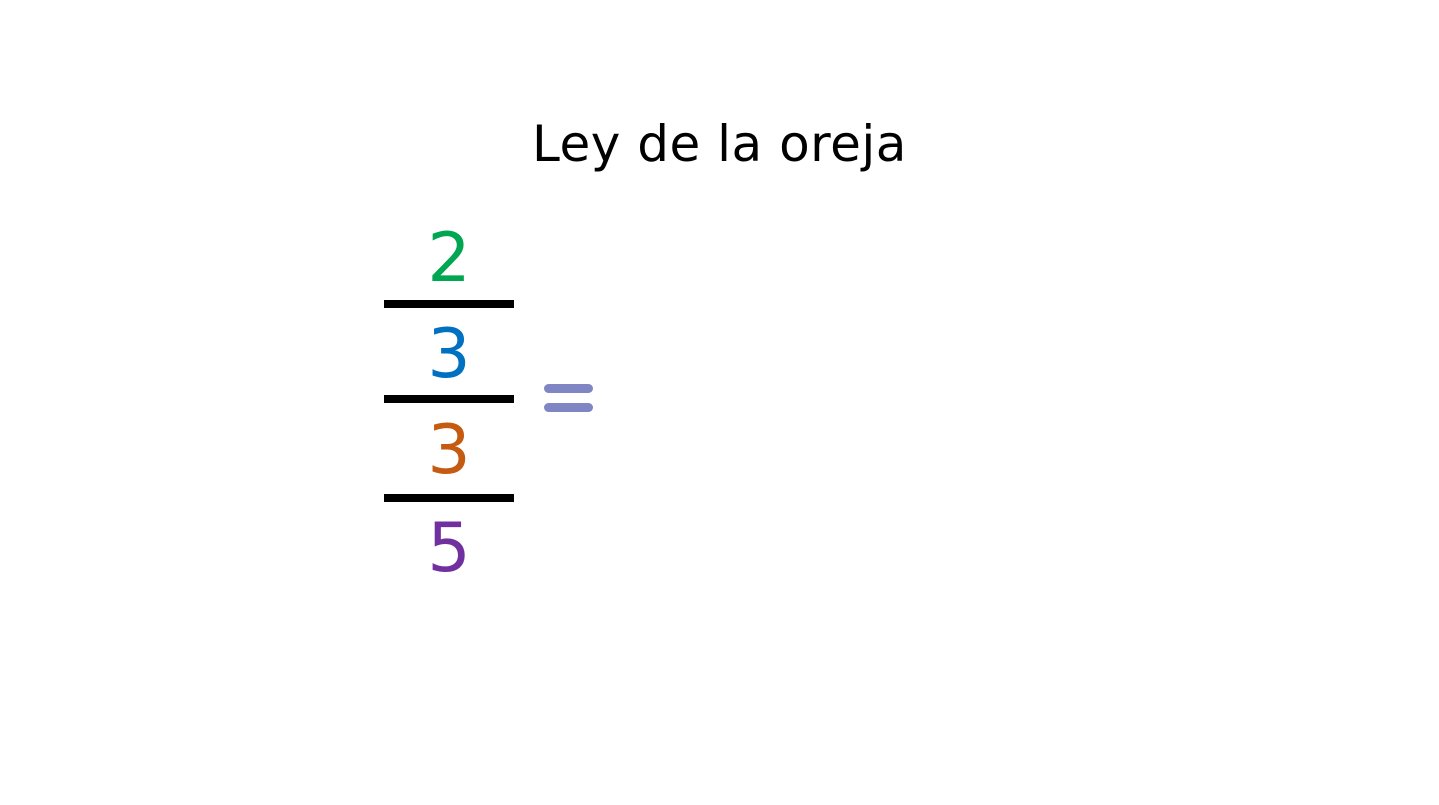  What do you see at coordinates (449, 354) in the screenshot?
I see `fraction-denominator-top: 3` at bounding box center [449, 354].